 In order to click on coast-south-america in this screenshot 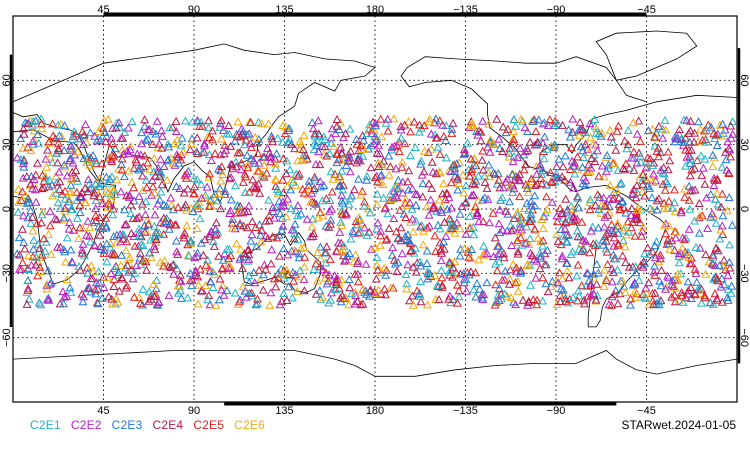, I will do `click(620, 256)`.